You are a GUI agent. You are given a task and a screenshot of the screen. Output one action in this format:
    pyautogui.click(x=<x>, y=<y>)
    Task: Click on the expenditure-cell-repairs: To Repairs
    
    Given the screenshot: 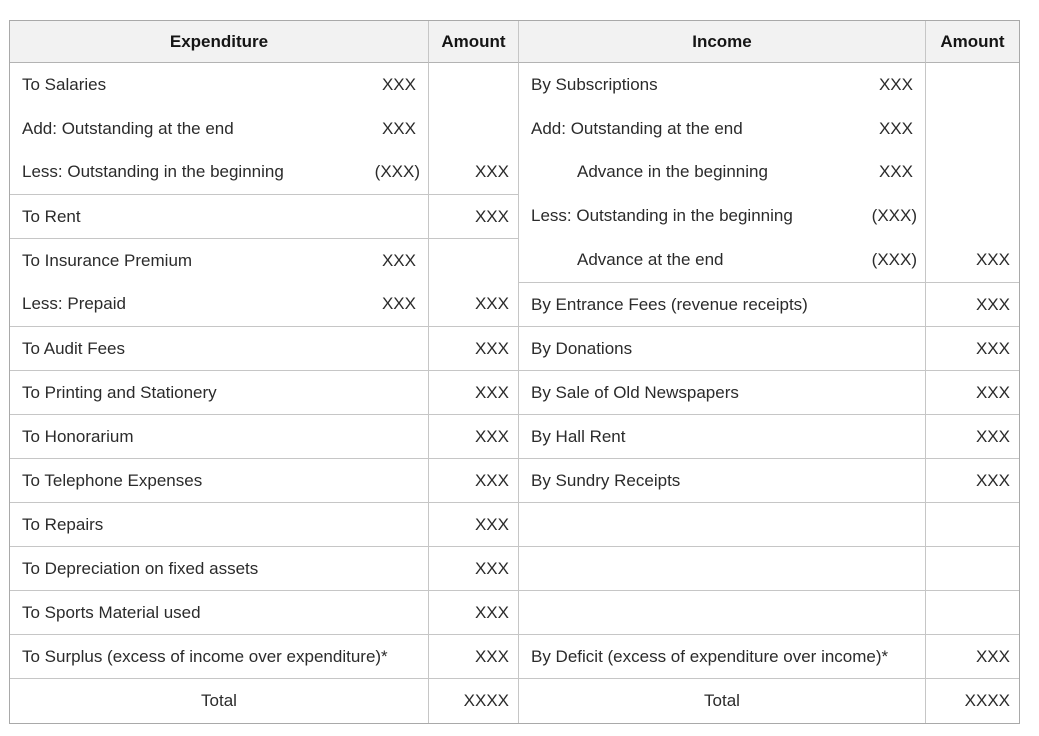 What is the action you would take?
    pyautogui.click(x=219, y=525)
    